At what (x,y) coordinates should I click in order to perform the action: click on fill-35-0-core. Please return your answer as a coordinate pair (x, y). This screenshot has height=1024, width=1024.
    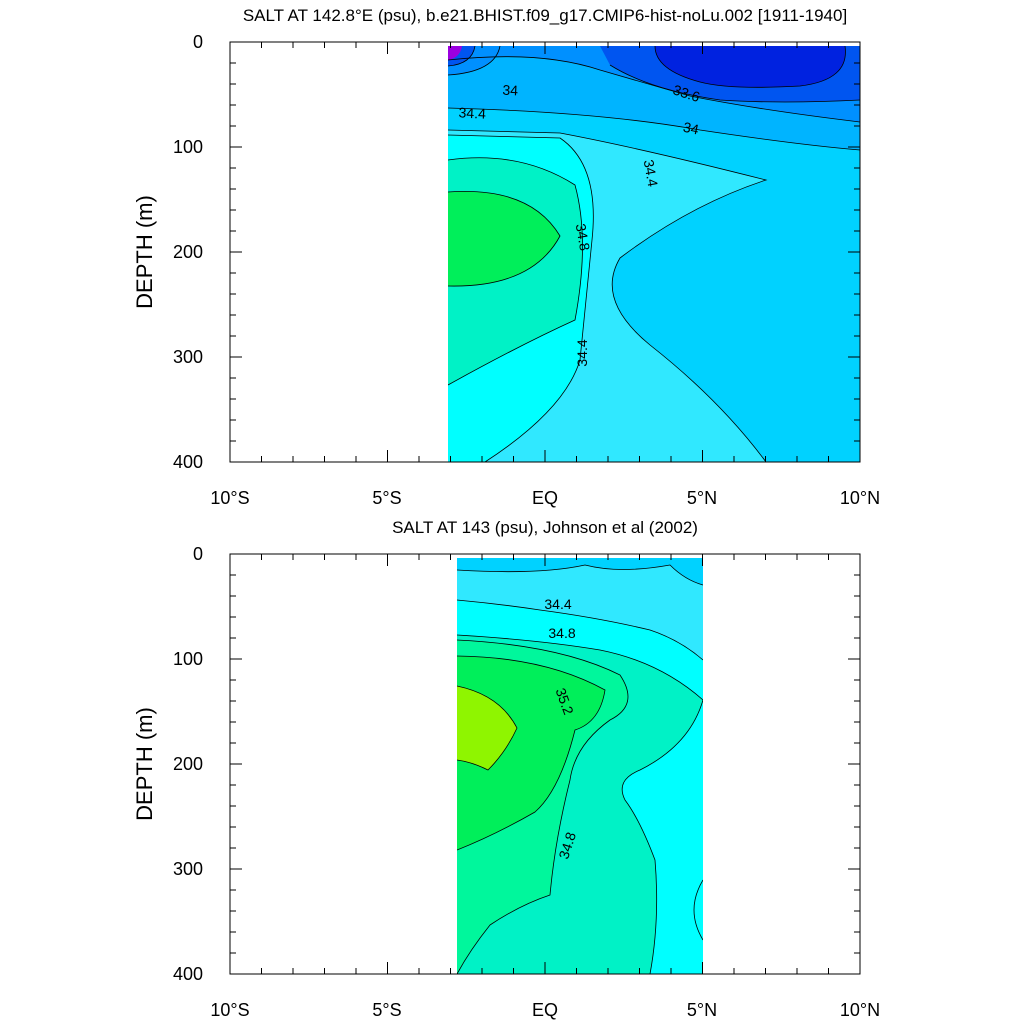
    Looking at the image, I should click on (504, 239).